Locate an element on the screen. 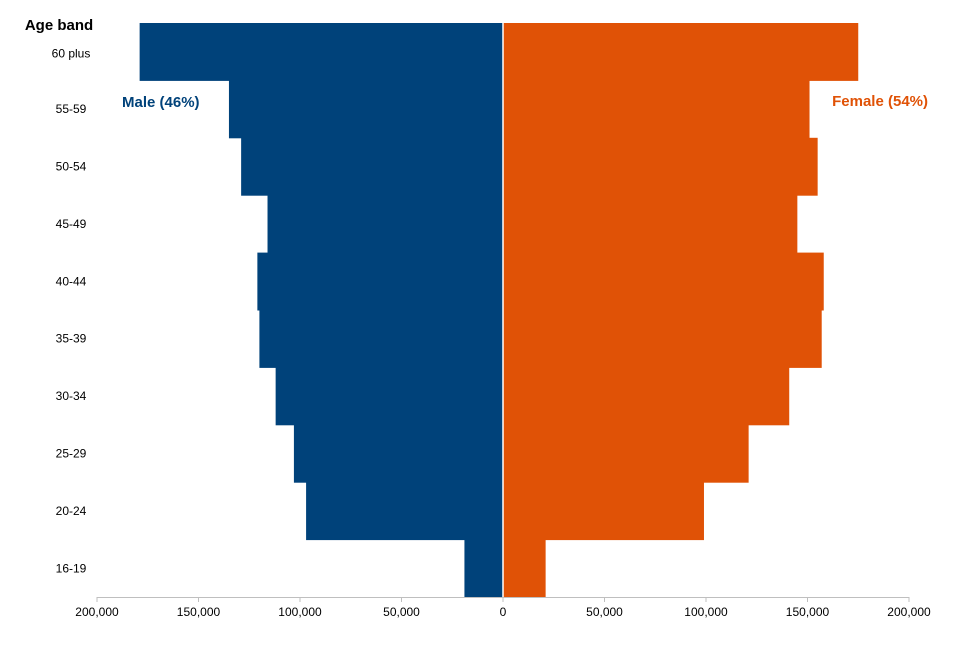  female-bar-60-plus is located at coordinates (681, 52).